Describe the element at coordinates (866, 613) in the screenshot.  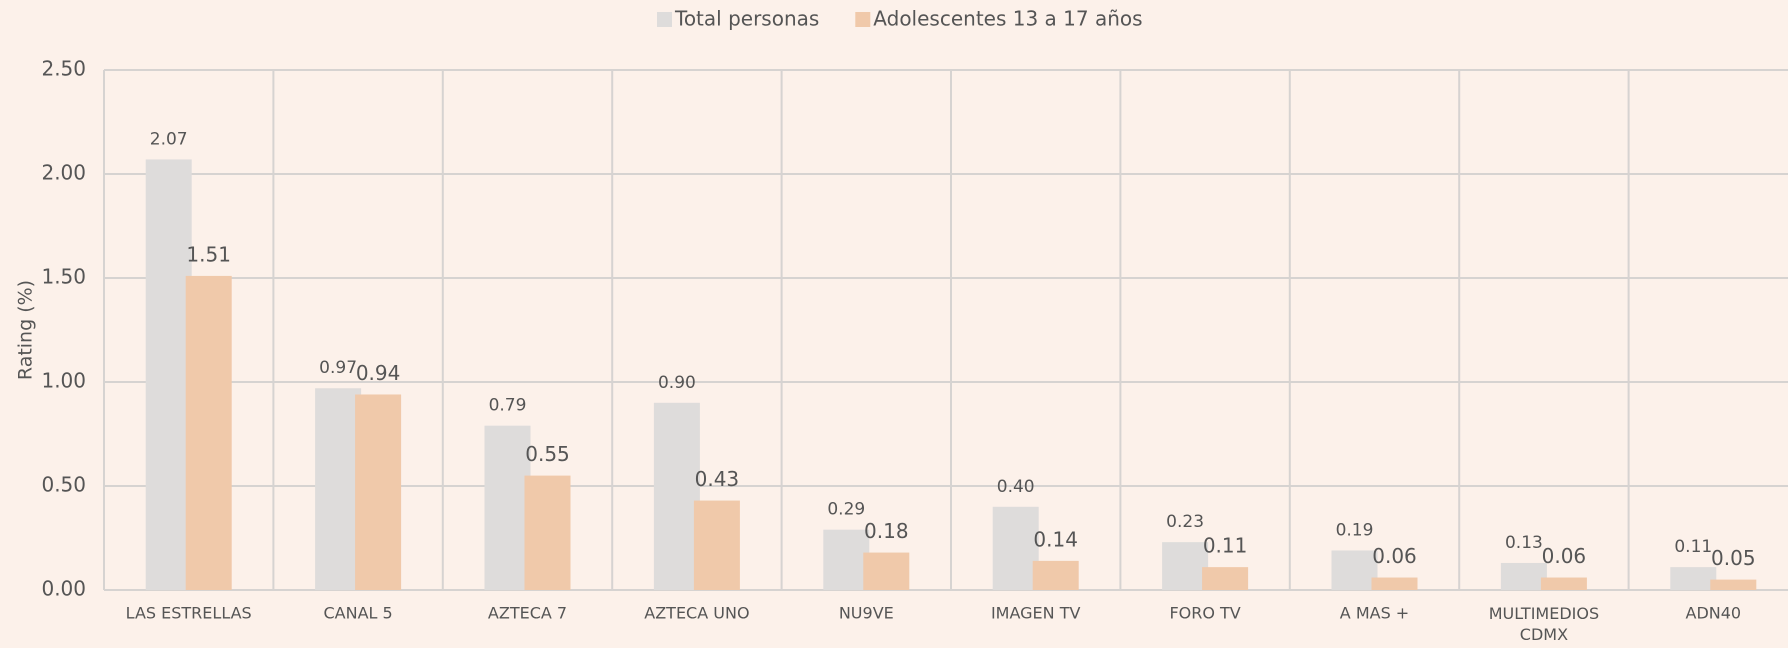
I see `x-tick-label: NU9VE` at that location.